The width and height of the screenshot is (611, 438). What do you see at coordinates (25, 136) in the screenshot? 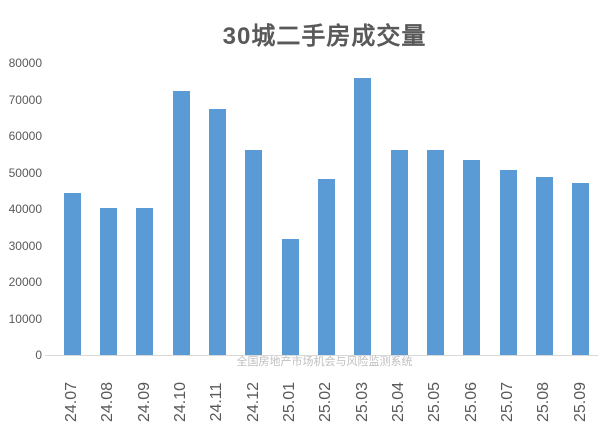
I see `y-axis-tick-label: 60000` at bounding box center [25, 136].